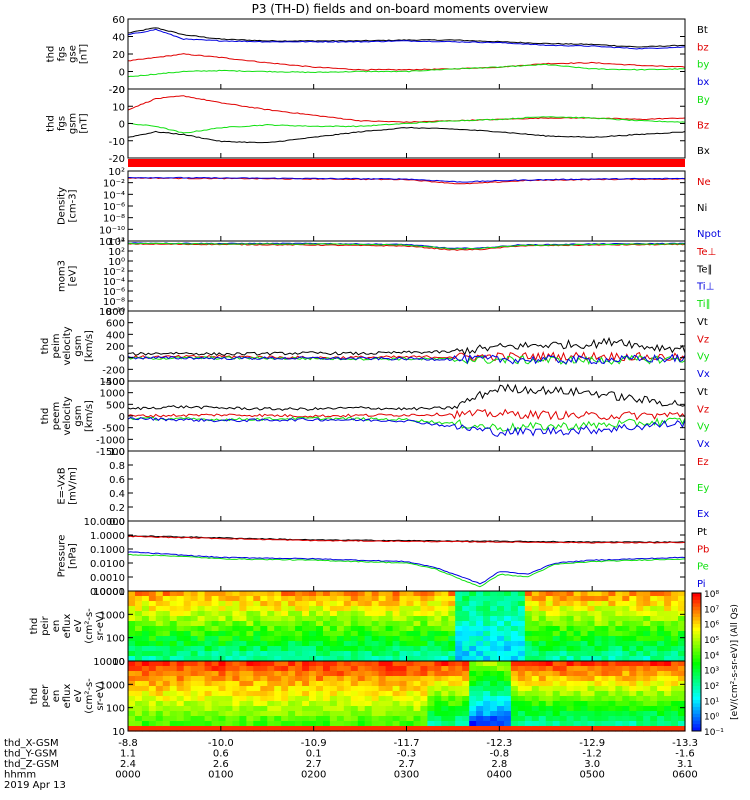  I want to click on y-tick-label: 10, so click(118, 732).